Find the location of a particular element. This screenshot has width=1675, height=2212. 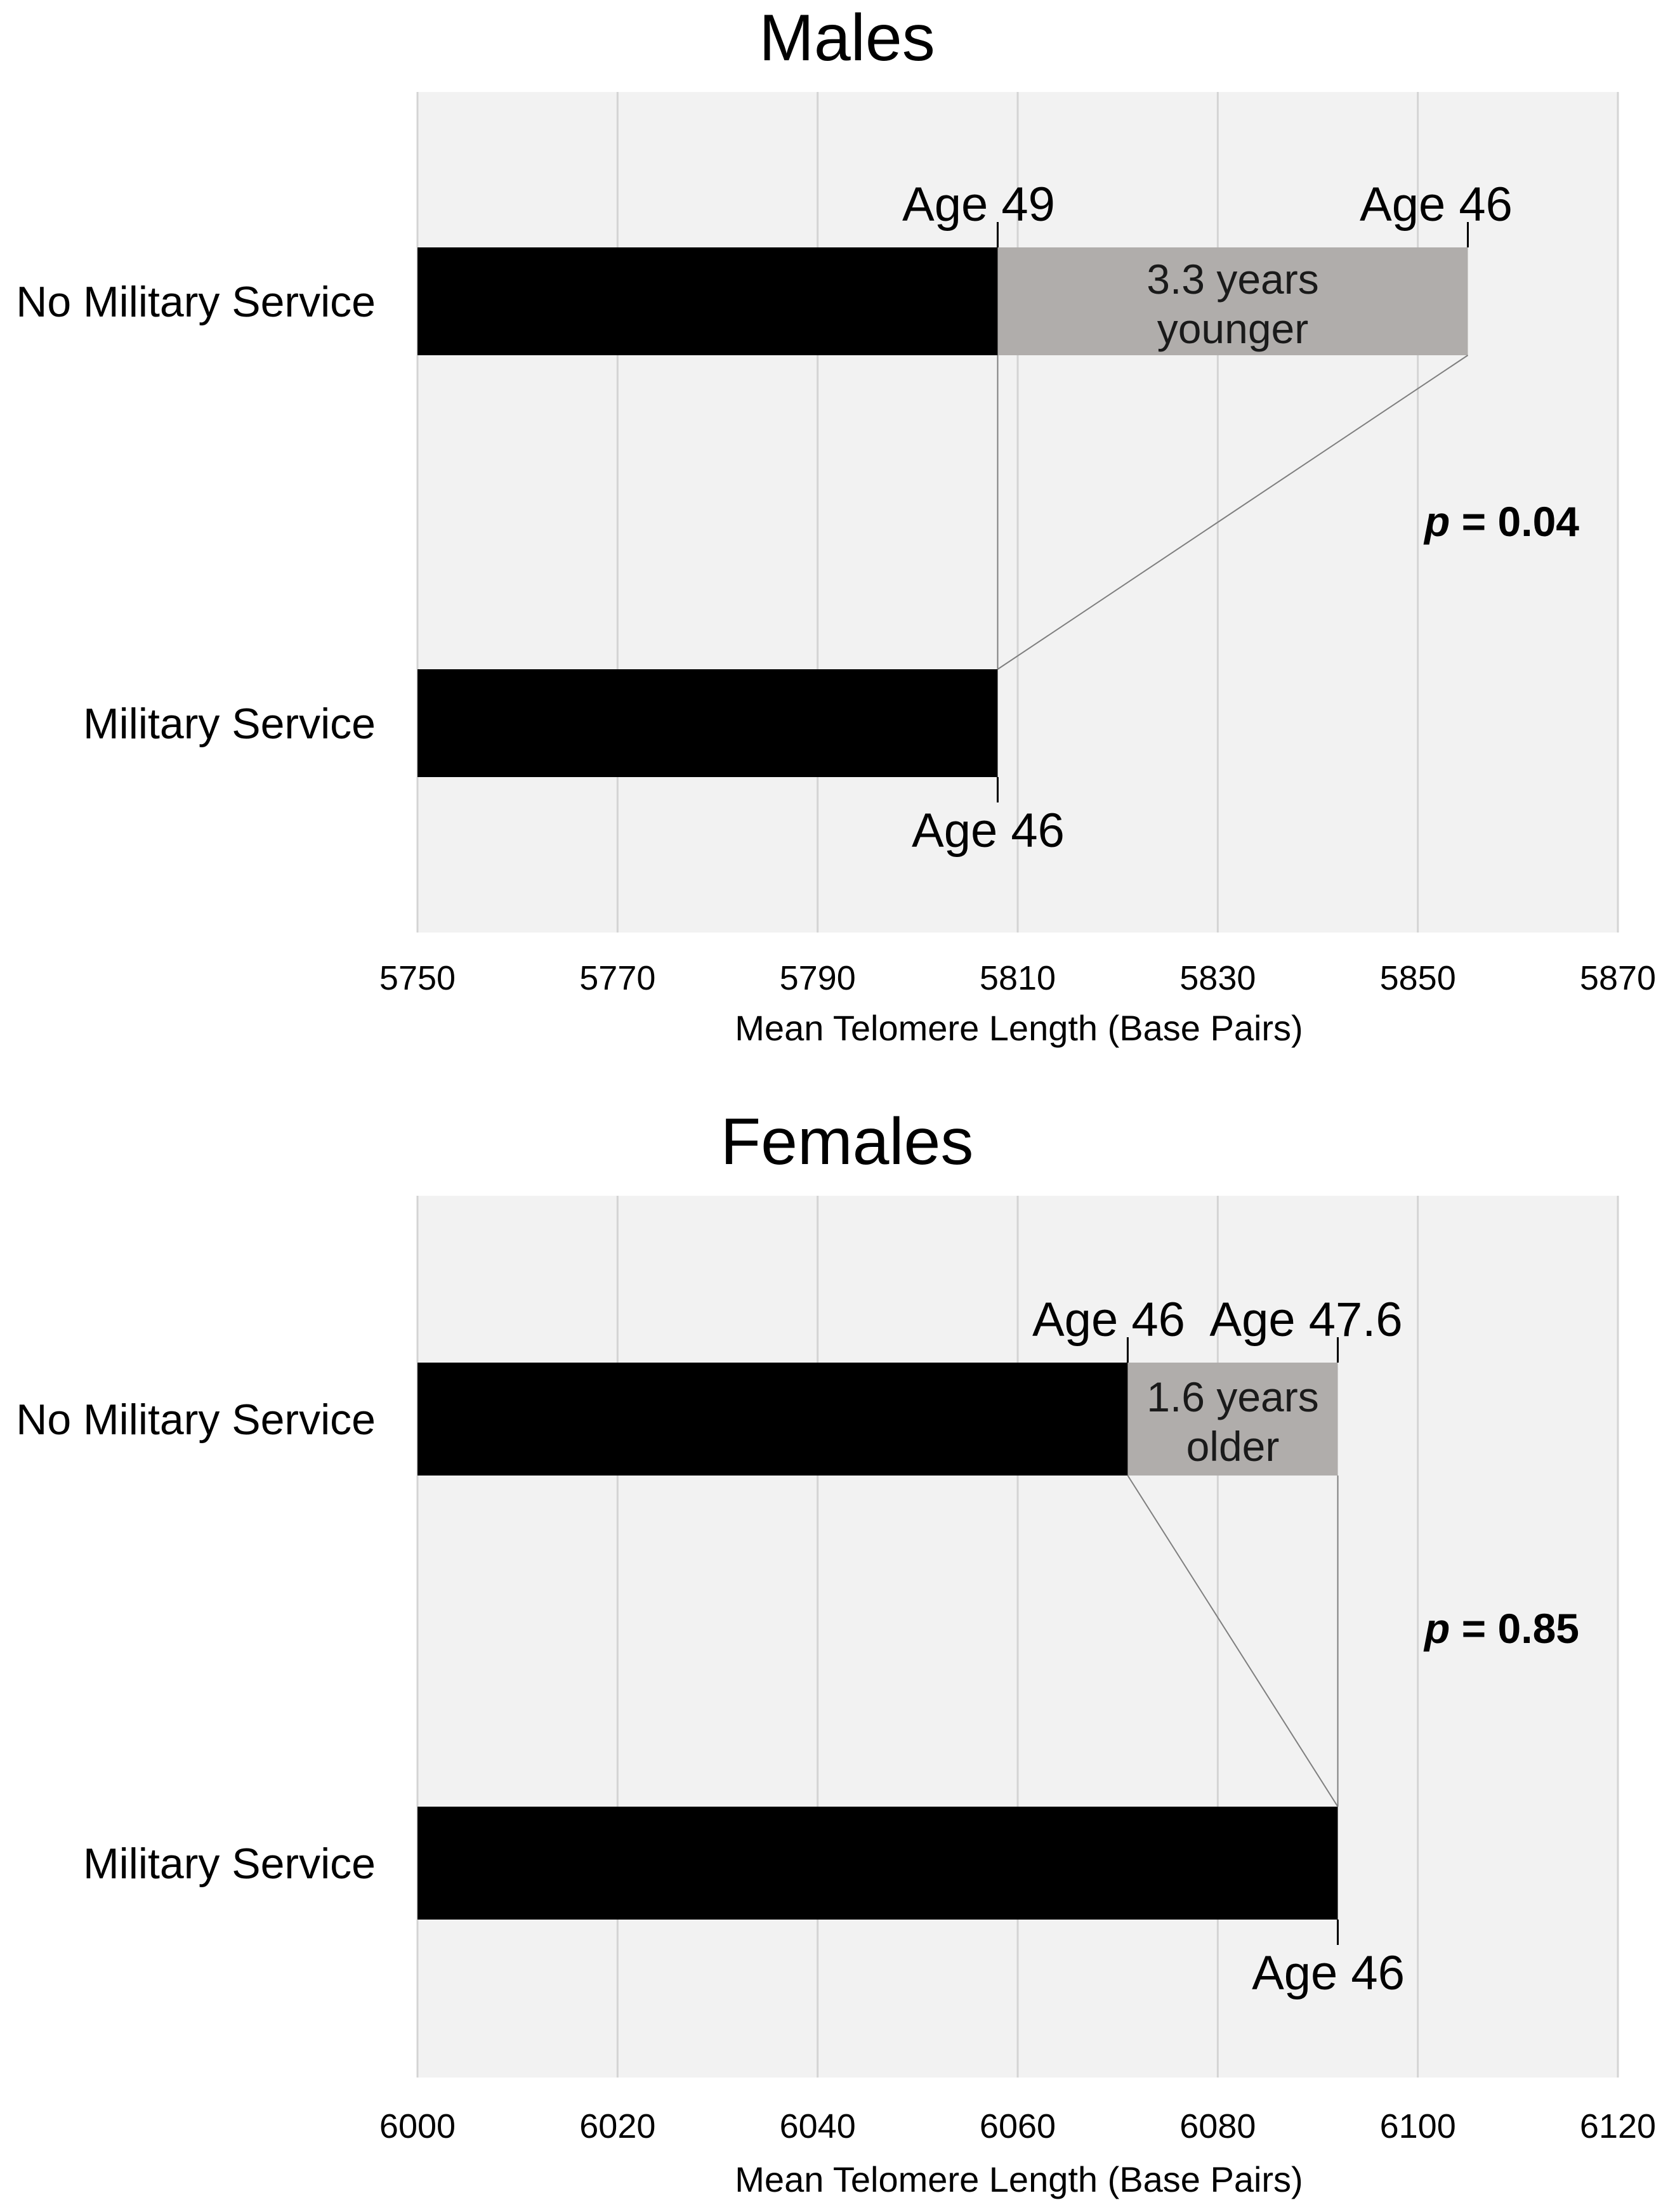

x-tick-label: 6100 is located at coordinates (1418, 2126).